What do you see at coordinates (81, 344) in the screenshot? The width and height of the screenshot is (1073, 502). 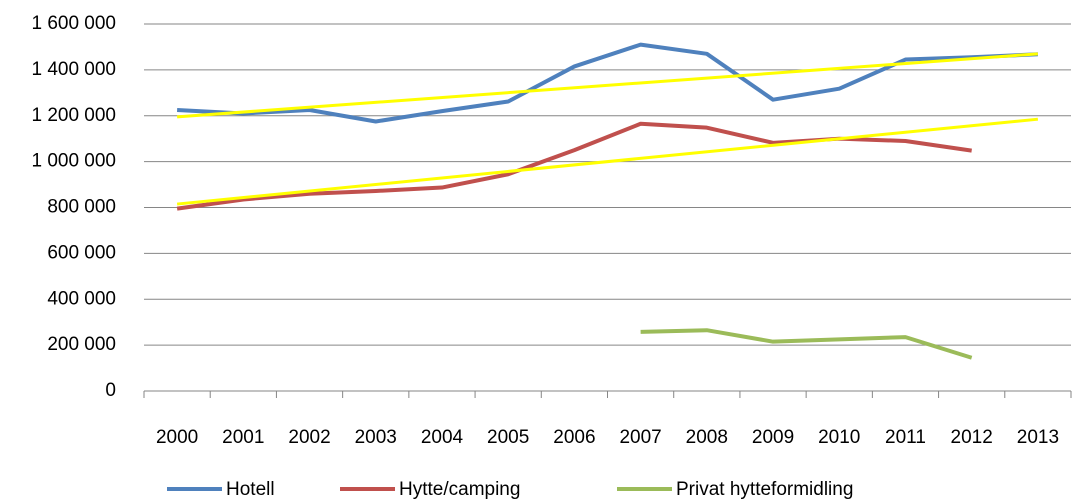 I see `y-tick-label: 200 000` at bounding box center [81, 344].